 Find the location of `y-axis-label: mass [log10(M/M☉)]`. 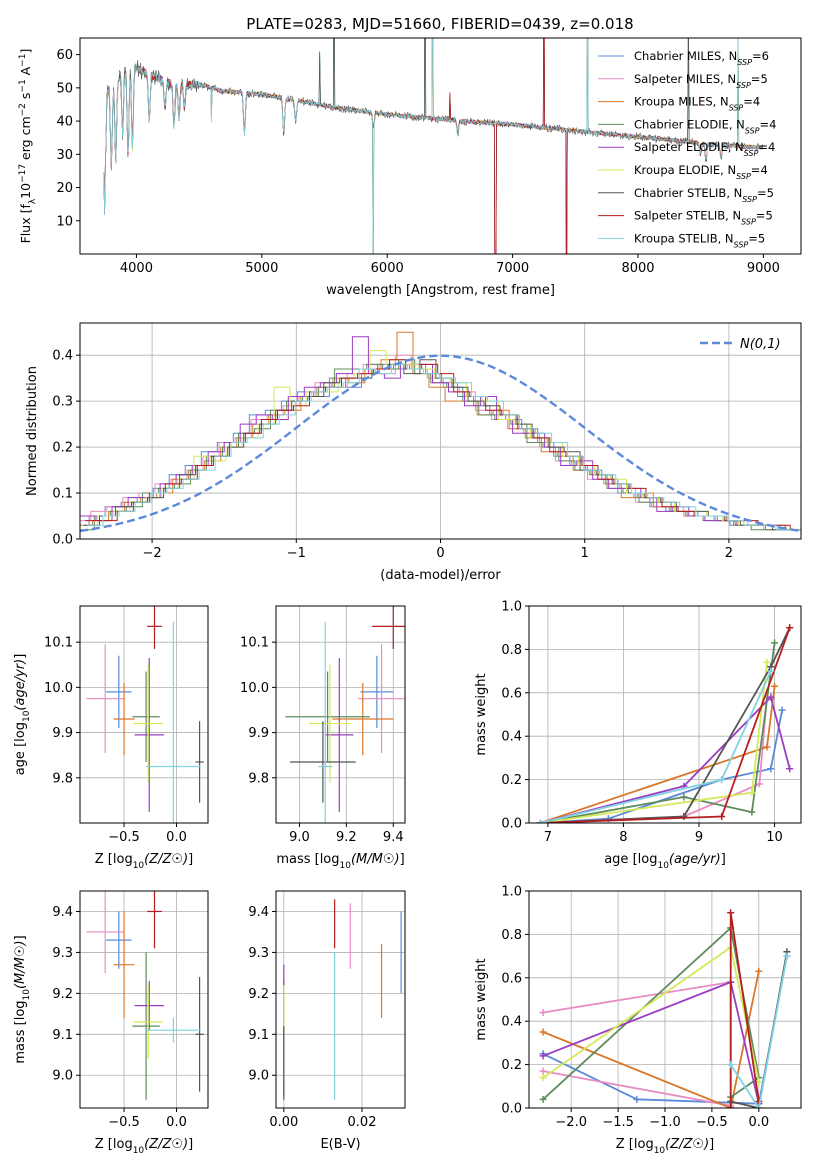

y-axis-label: mass [log10(M/M☉)] is located at coordinates (22, 999).